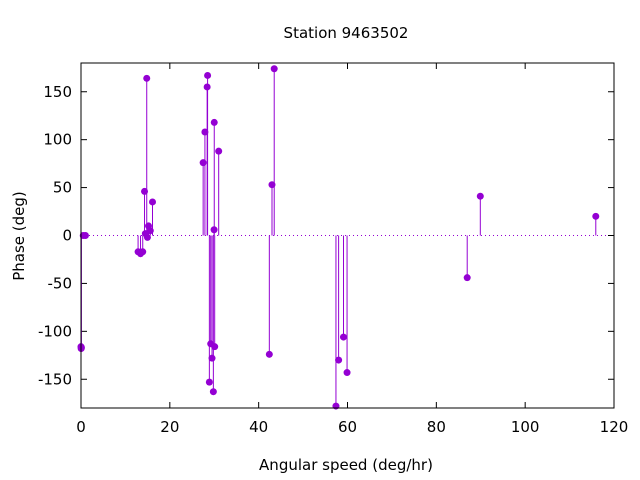  What do you see at coordinates (525, 427) in the screenshot?
I see `x-tick-label: 100` at bounding box center [525, 427].